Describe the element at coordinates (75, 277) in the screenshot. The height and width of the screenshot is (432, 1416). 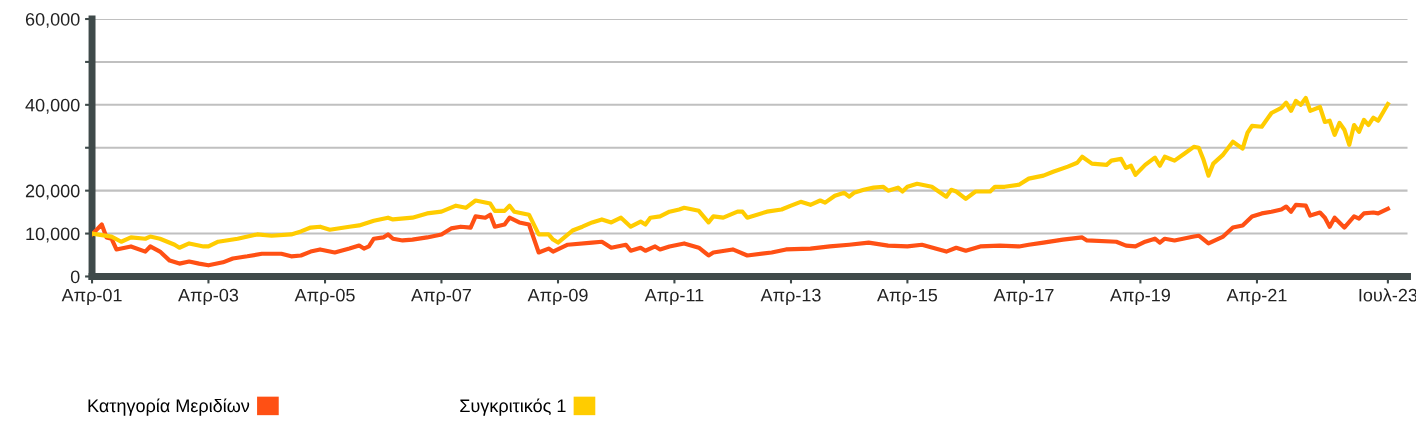
I see `y-tick-label: 0` at that location.